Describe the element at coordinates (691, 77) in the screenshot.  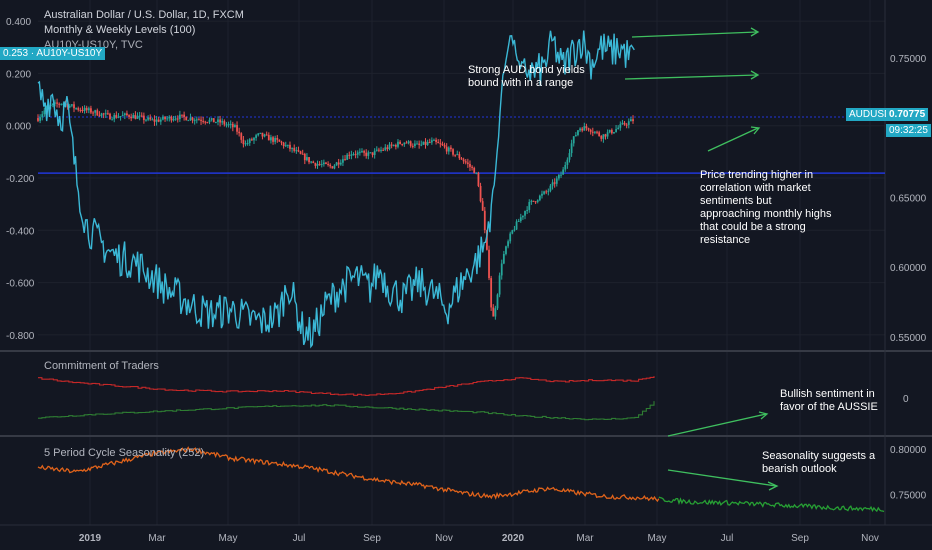
I see `lower-range-arrow` at that location.